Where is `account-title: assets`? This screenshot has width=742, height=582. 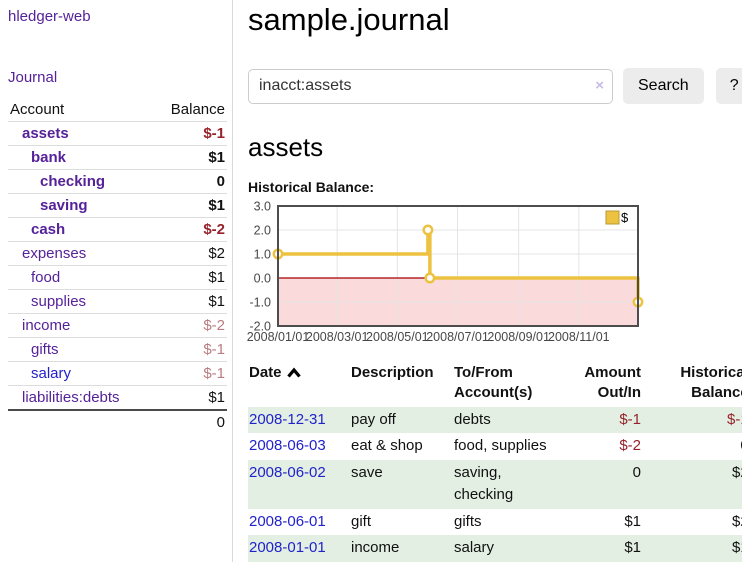
account-title: assets is located at coordinates (286, 147).